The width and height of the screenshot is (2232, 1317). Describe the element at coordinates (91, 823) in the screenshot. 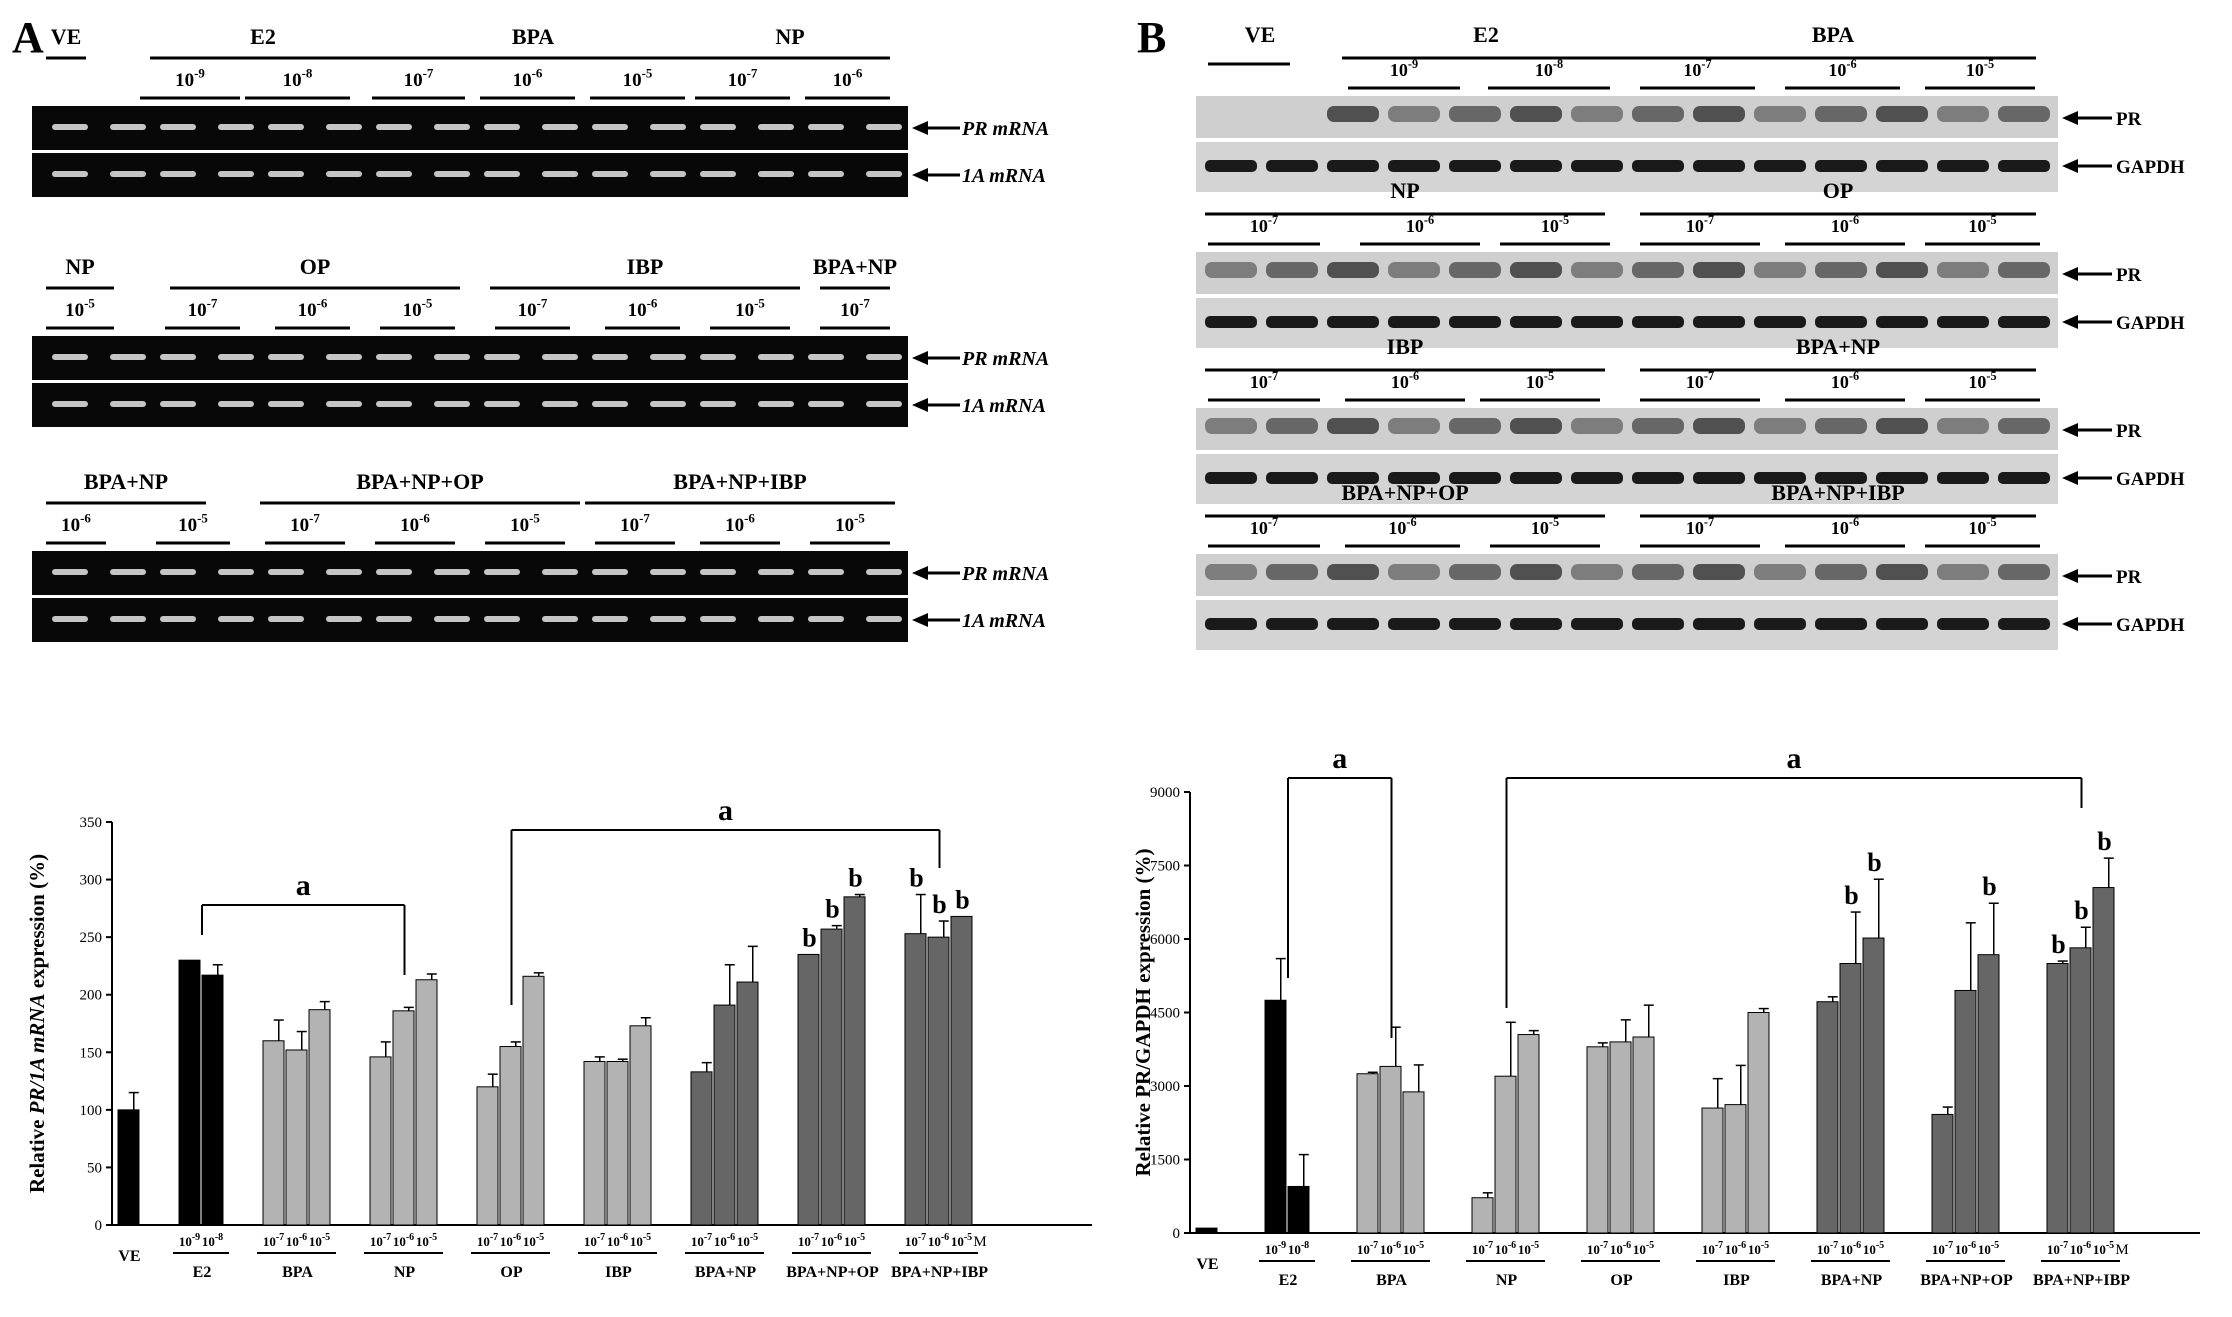

I see `y-tick-label: 350` at that location.